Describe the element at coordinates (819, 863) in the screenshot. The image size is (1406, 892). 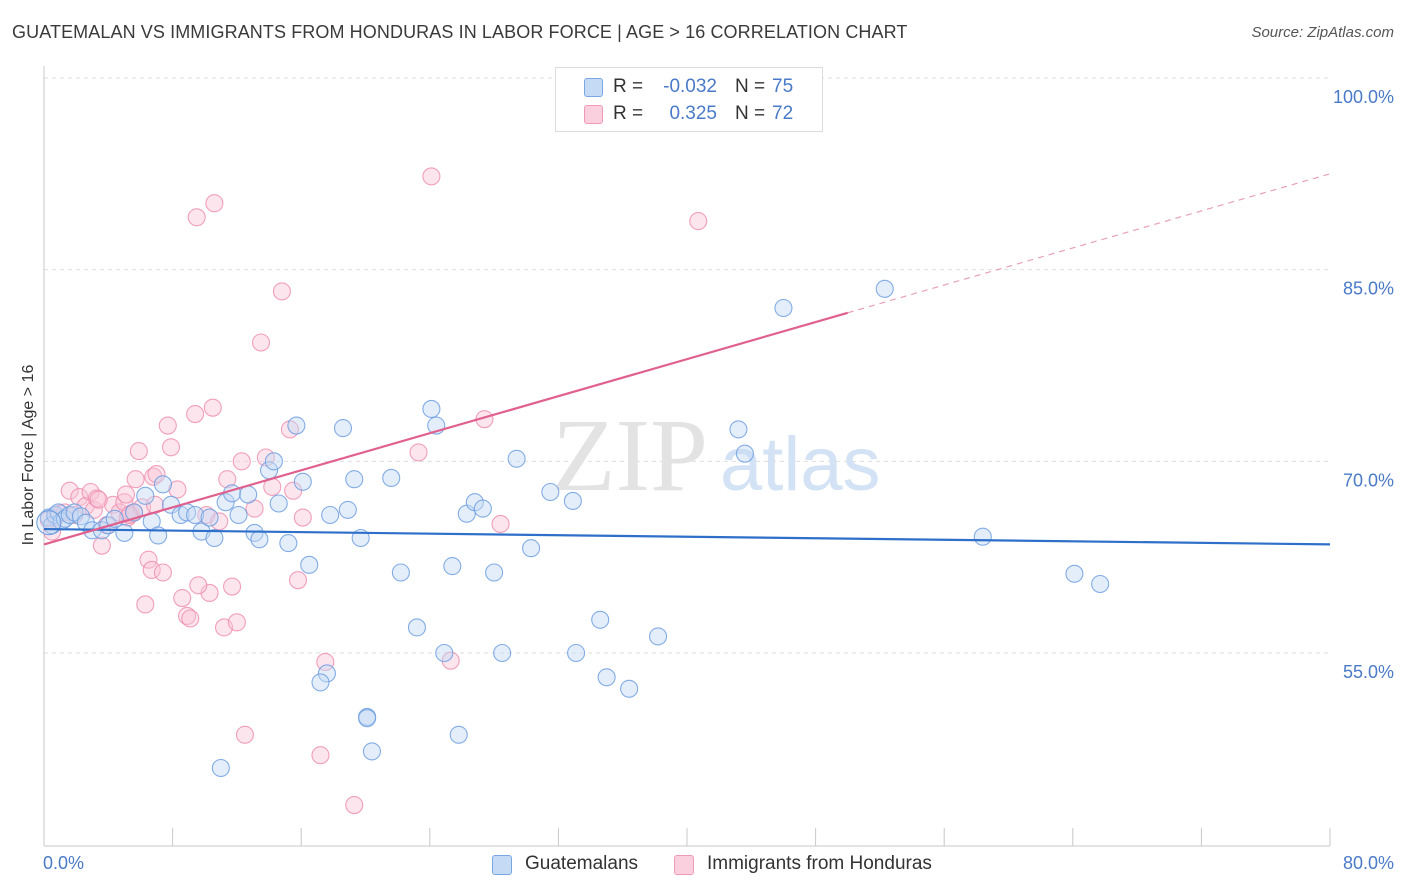
I see `legend-label-honduras: Immigrants from Honduras` at that location.